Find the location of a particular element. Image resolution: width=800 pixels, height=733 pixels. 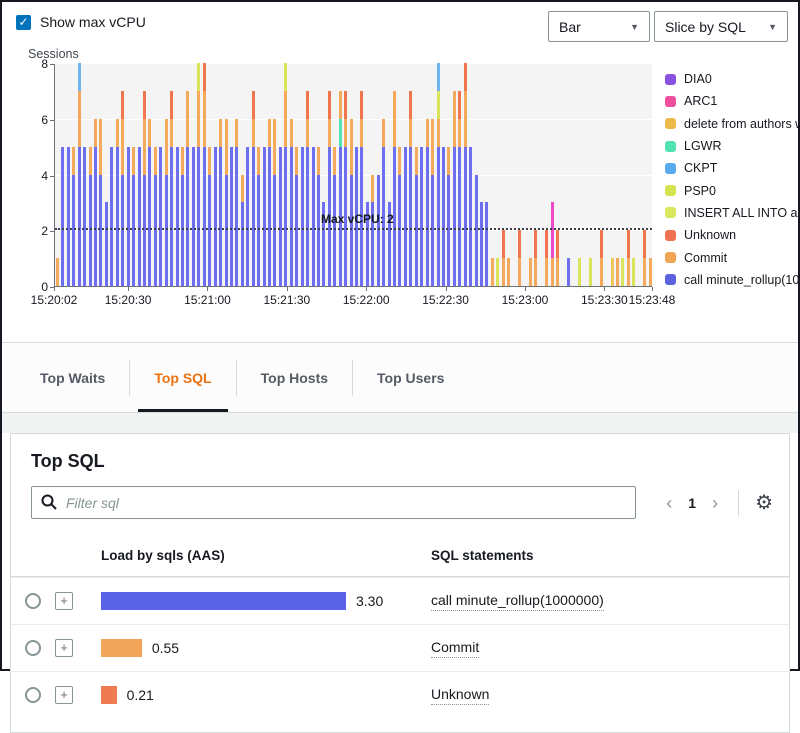

tab-top-users: Top Users is located at coordinates (411, 377).